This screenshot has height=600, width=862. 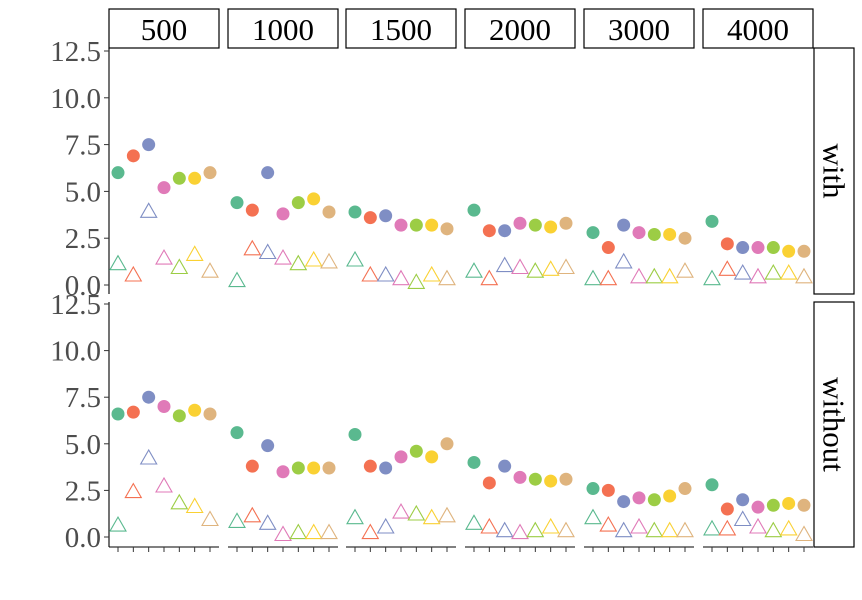 I want to click on column-strip-1500: 1500, so click(x=401, y=28).